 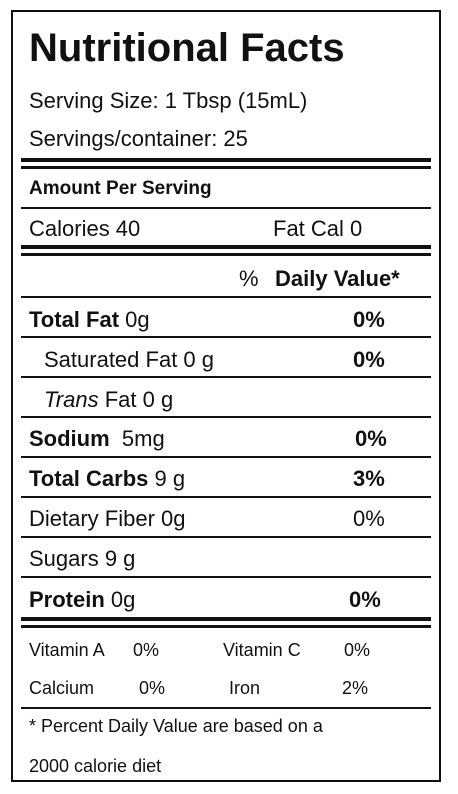 I want to click on trans-fat-amount: Fat 0 g, so click(x=139, y=399).